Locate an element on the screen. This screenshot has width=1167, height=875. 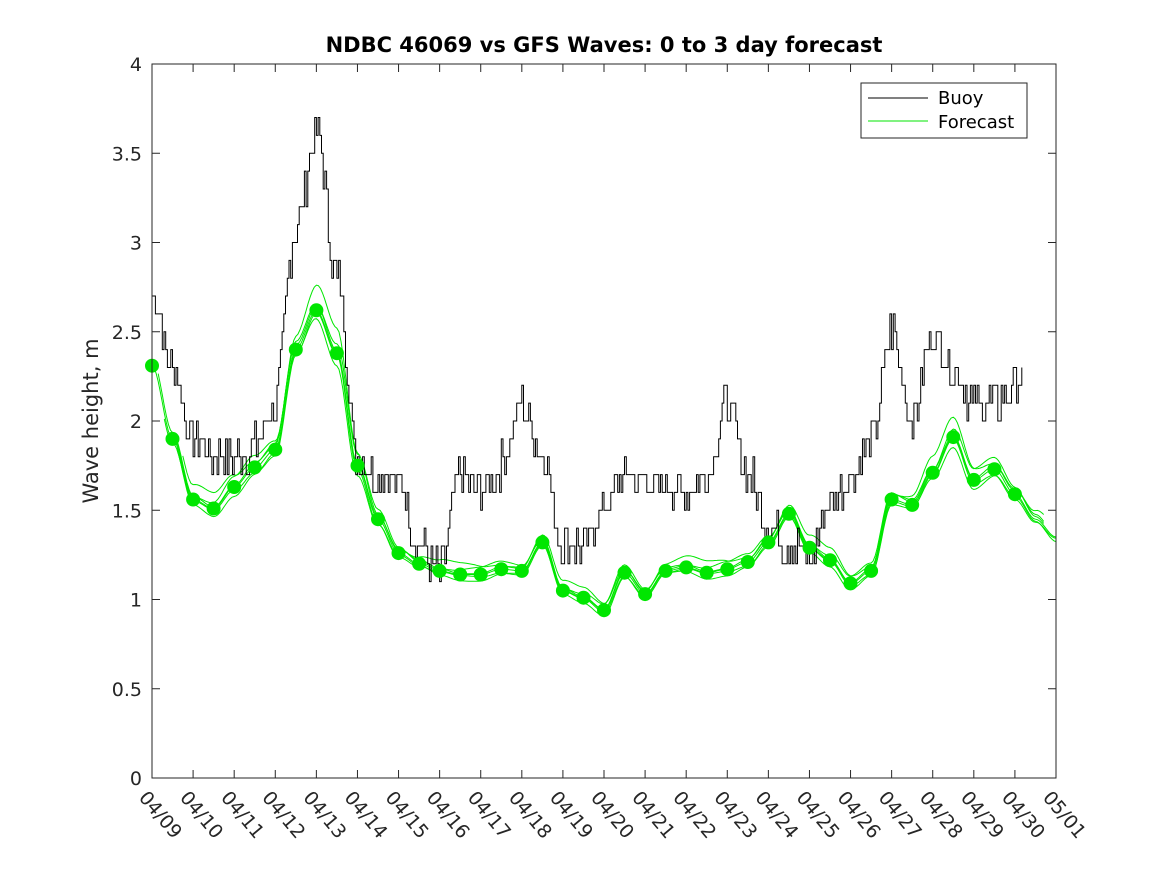
y-tick-label: 3.5 is located at coordinates (127, 154).